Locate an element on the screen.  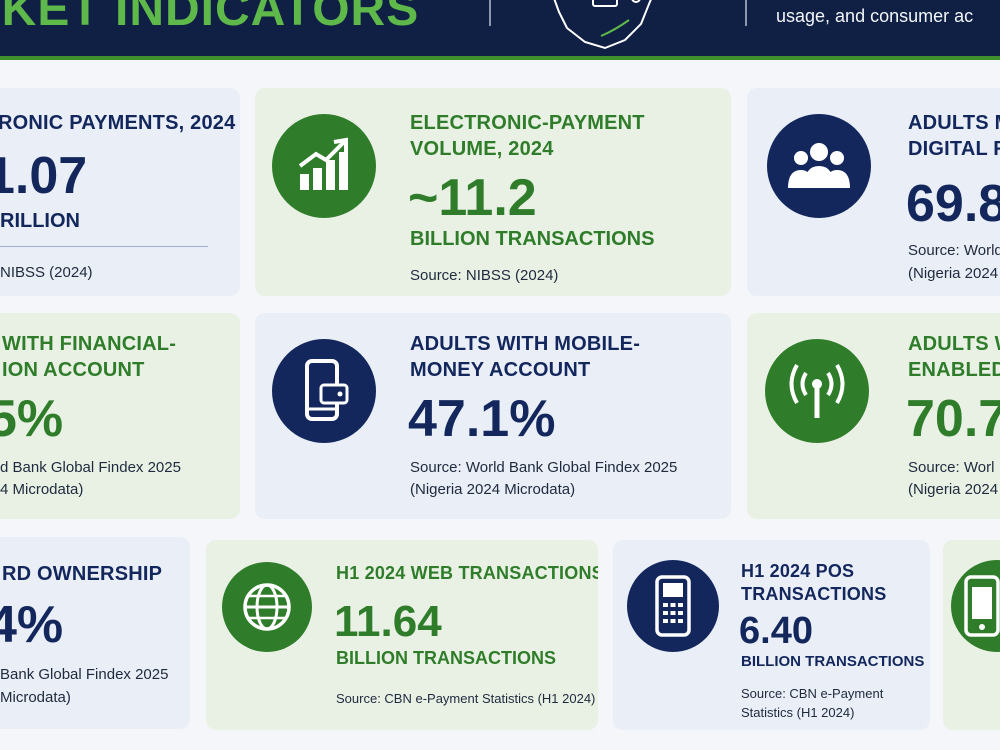
card-value: 6.40 is located at coordinates (776, 631).